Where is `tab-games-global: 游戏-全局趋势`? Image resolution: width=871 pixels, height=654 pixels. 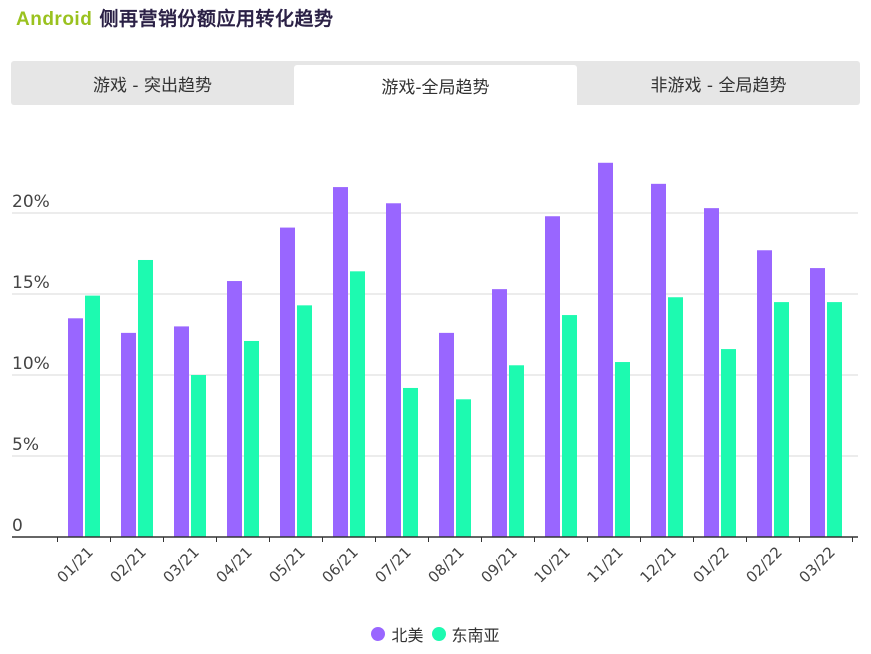
tab-games-global: 游戏-全局趋势 is located at coordinates (435, 85).